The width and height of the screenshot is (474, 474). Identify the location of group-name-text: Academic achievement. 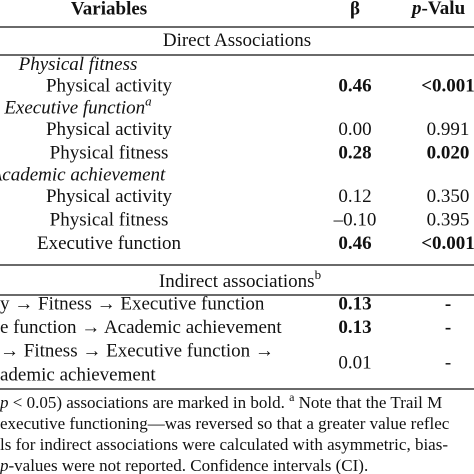
(83, 175).